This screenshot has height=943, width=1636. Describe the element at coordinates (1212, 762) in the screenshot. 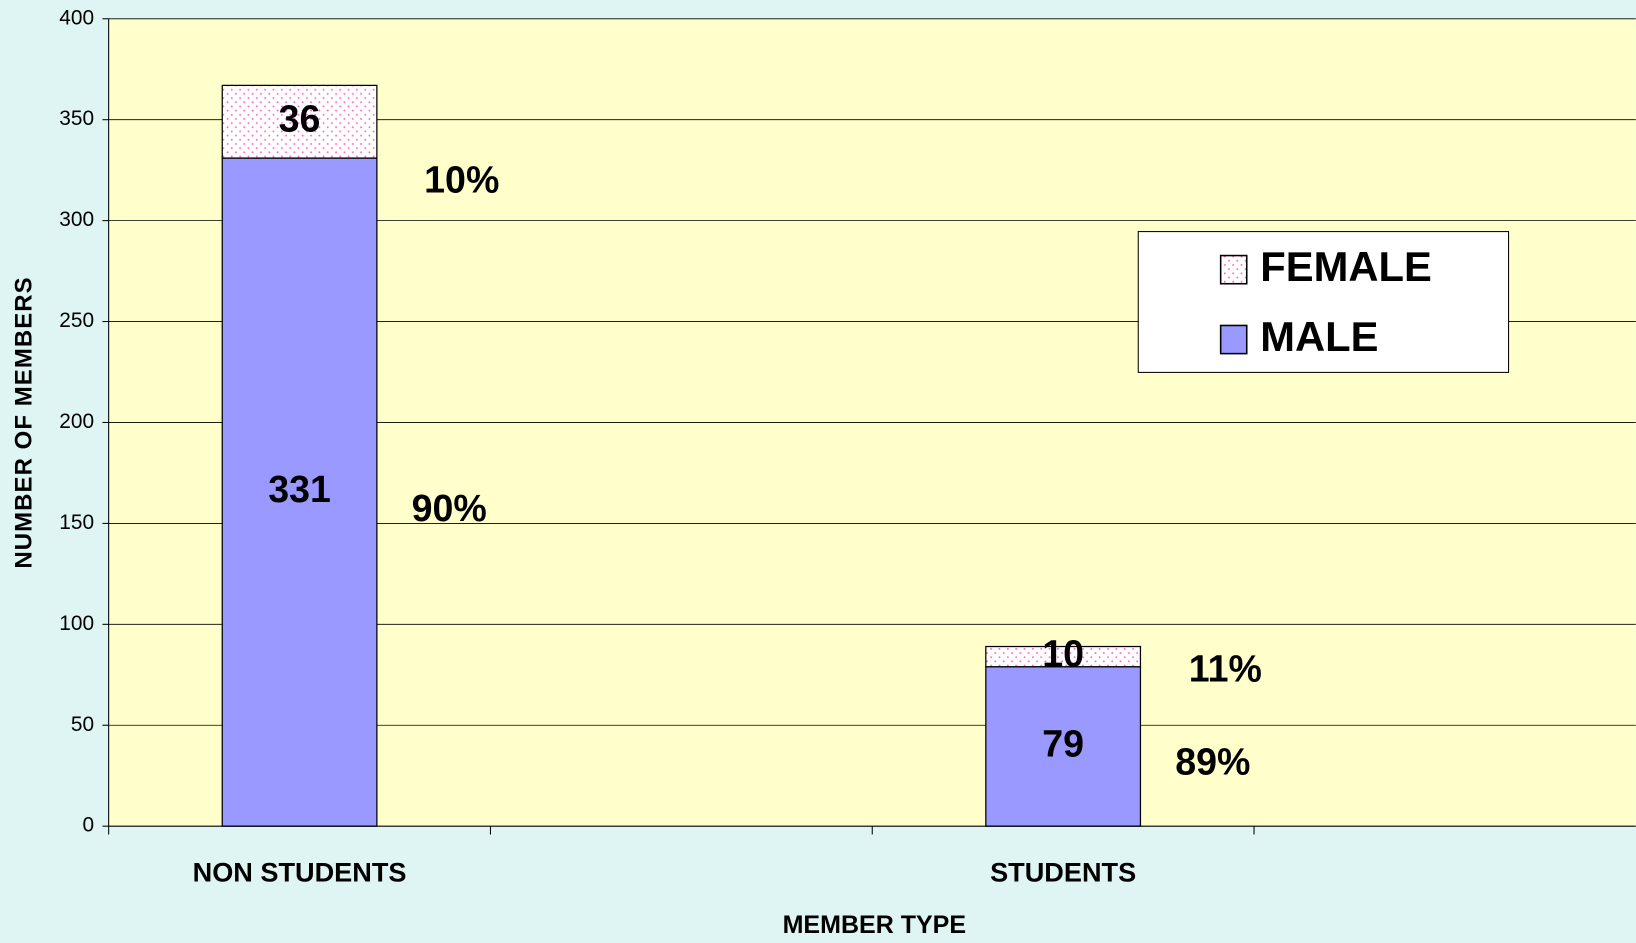

I see `annotation: 89%` at that location.